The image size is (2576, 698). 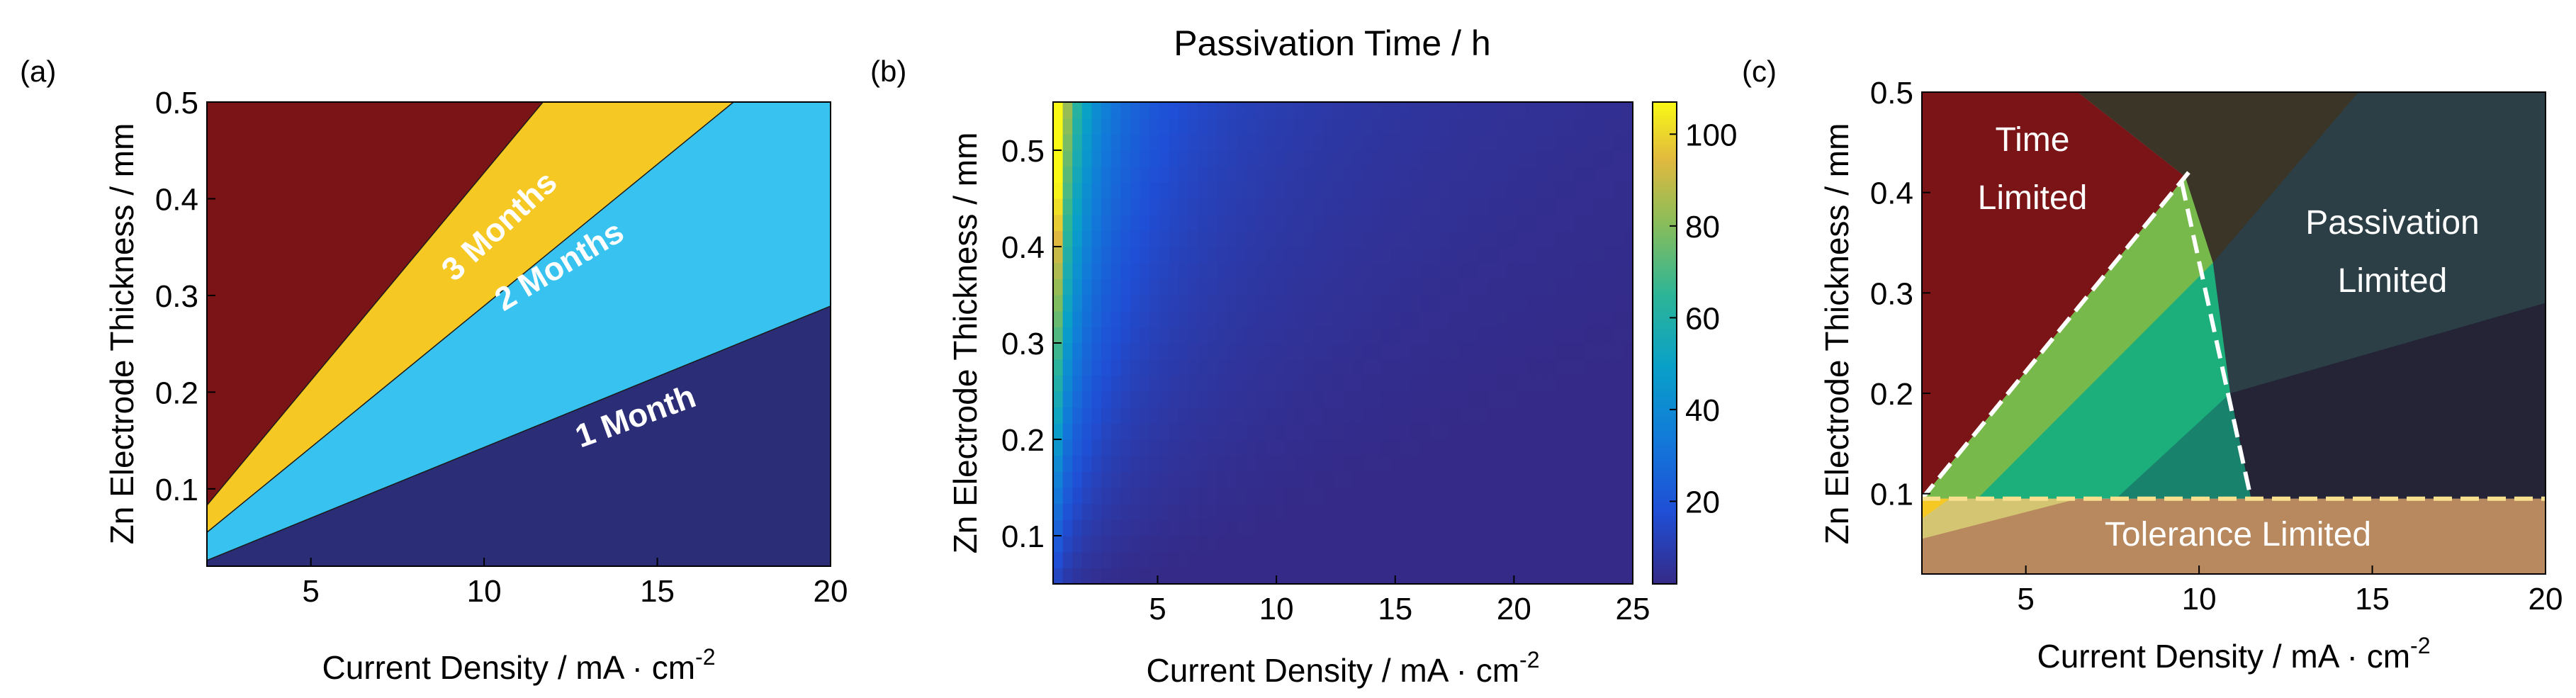 What do you see at coordinates (1936, 508) in the screenshot?
I see `tolerance-yellow-sliver` at bounding box center [1936, 508].